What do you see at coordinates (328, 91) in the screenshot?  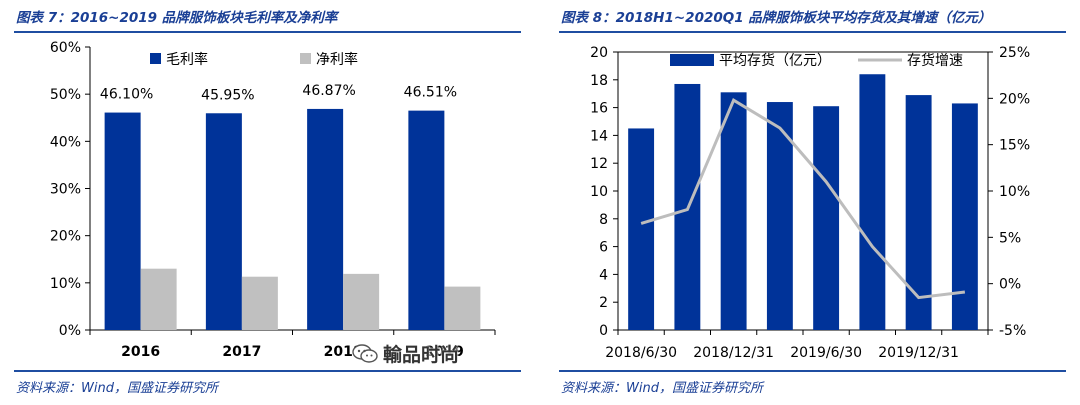 I see `gross-margin-data-label: 46.87%` at bounding box center [328, 91].